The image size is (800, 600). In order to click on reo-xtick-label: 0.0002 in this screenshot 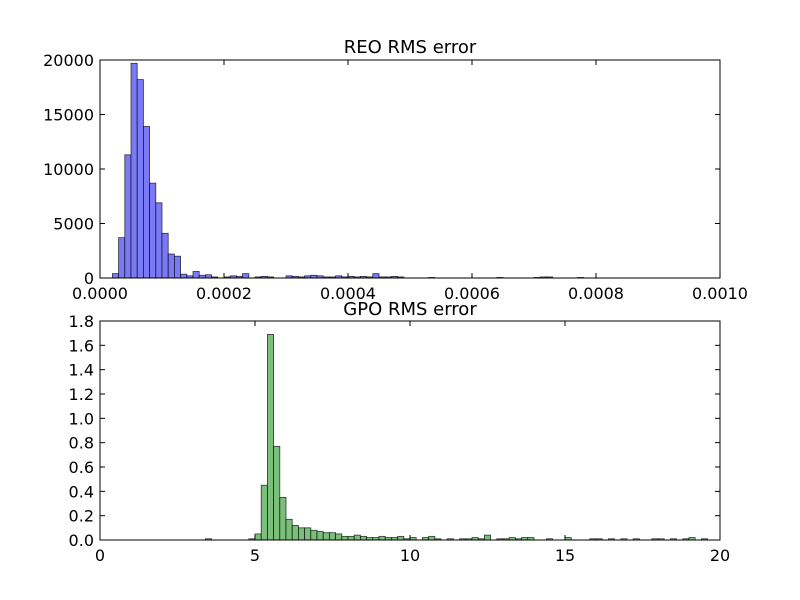, I will do `click(224, 293)`.